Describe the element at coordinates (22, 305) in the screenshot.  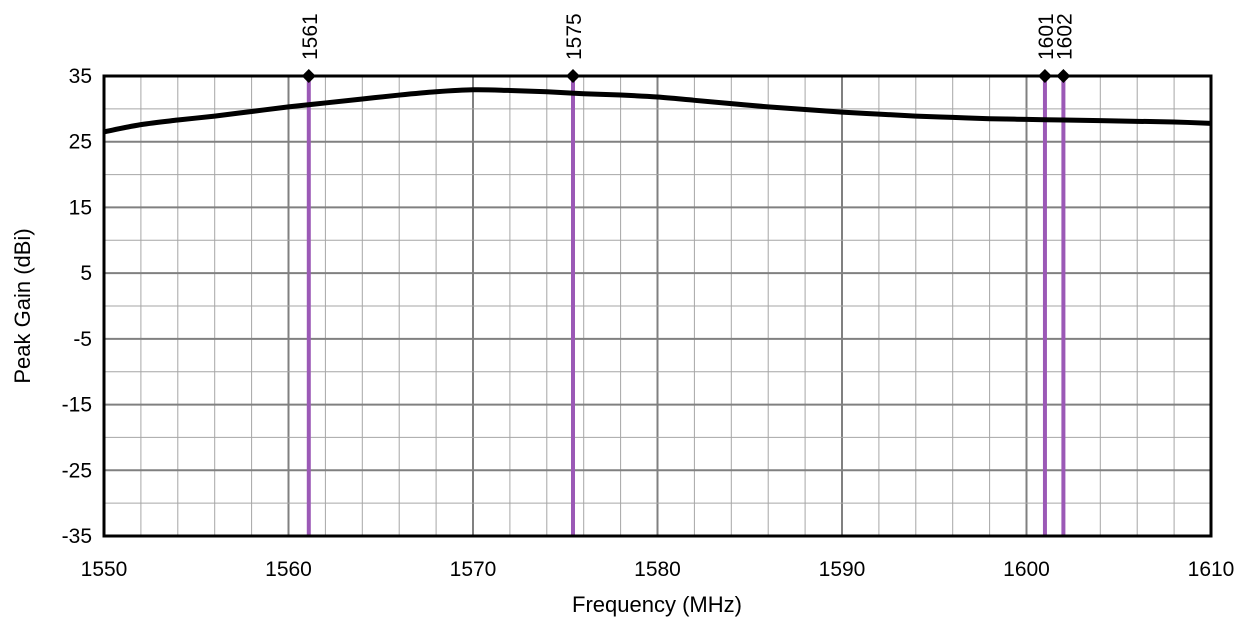
I see `y-axis-label: Peak Gain (dBi)` at that location.